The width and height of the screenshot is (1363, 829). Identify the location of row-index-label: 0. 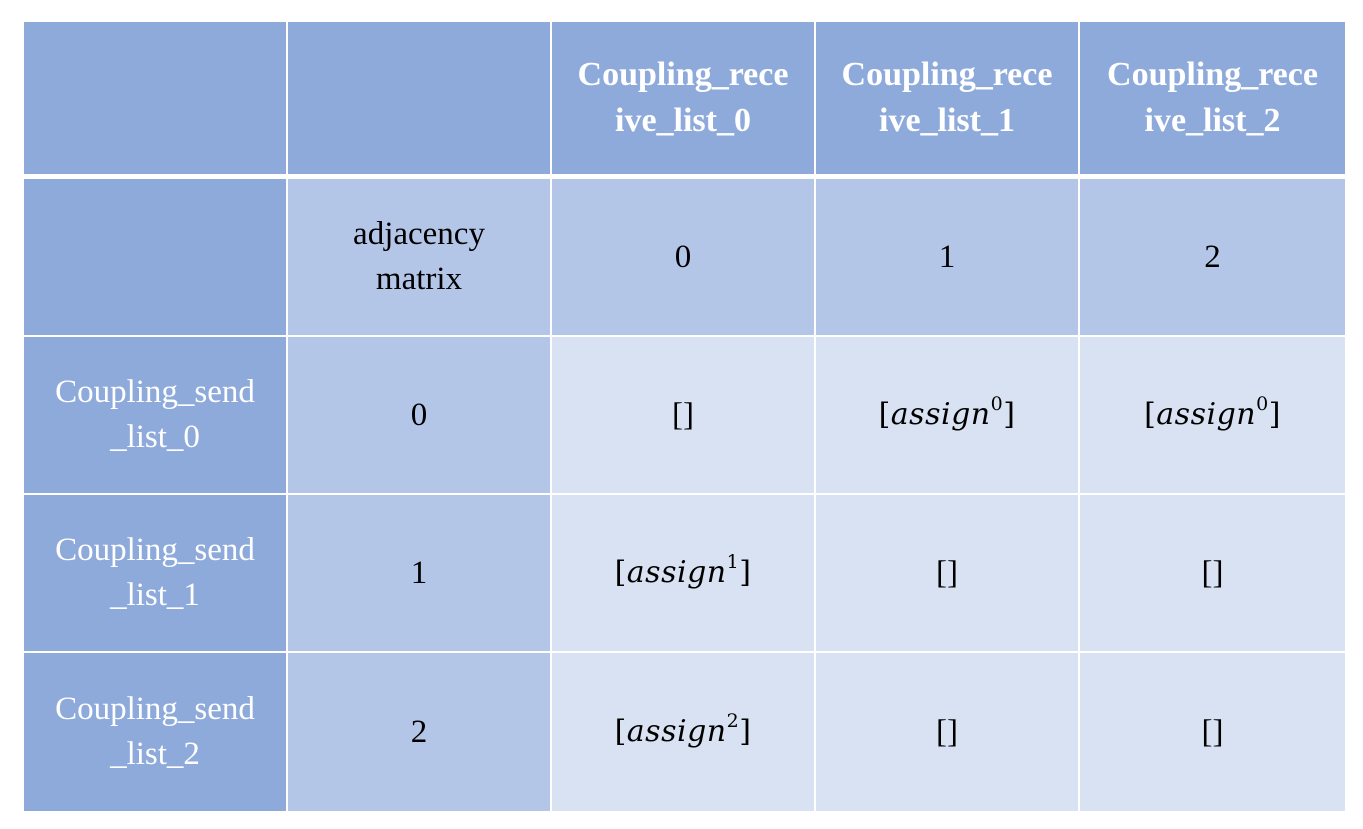
(419, 414).